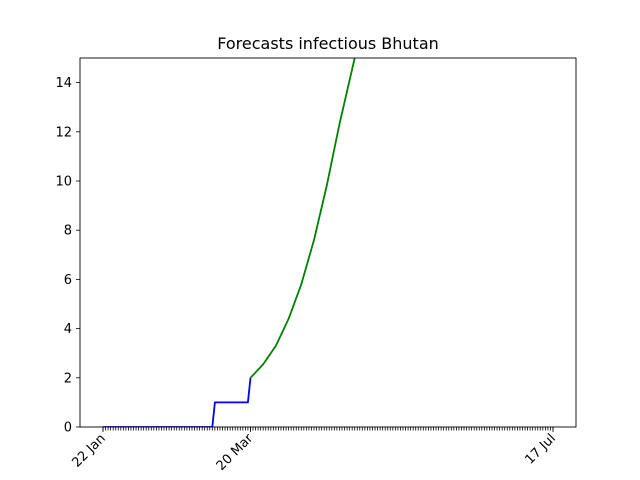 This screenshot has width=640, height=480. I want to click on y-tick-label: 0, so click(68, 428).